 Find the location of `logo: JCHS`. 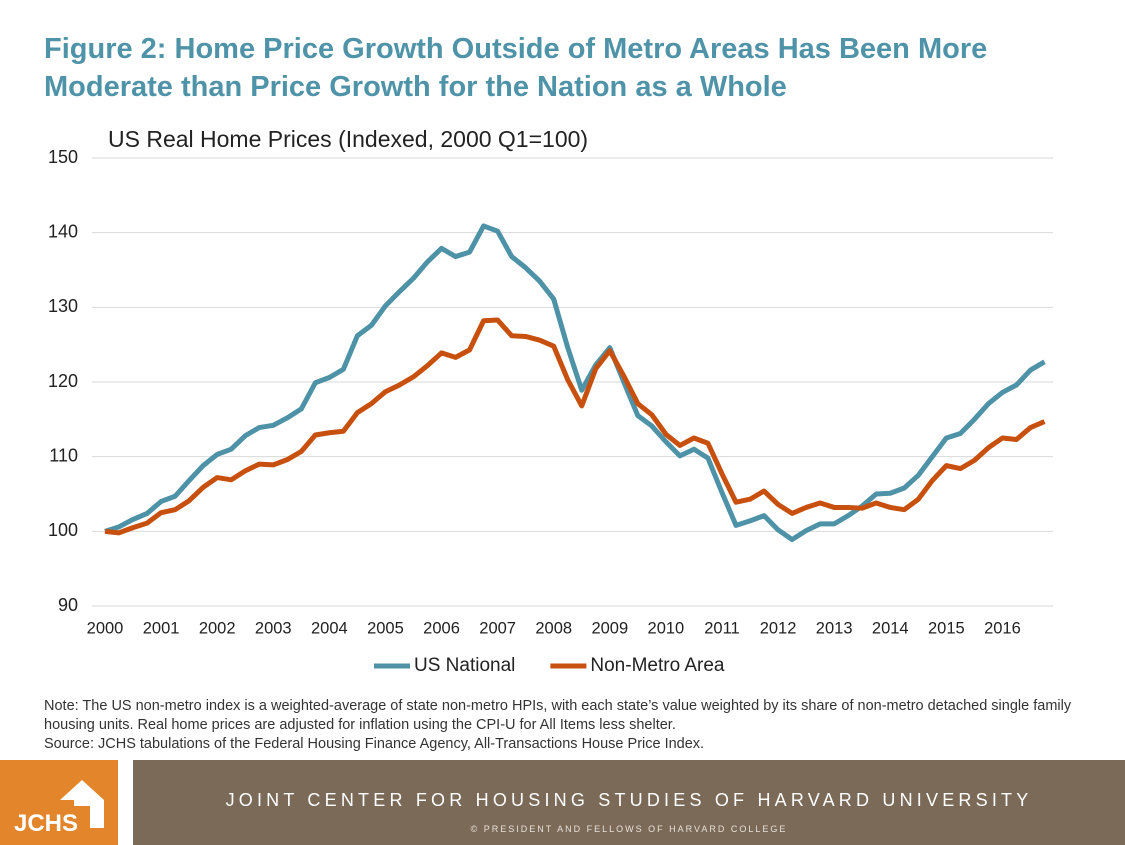

logo: JCHS is located at coordinates (59, 802).